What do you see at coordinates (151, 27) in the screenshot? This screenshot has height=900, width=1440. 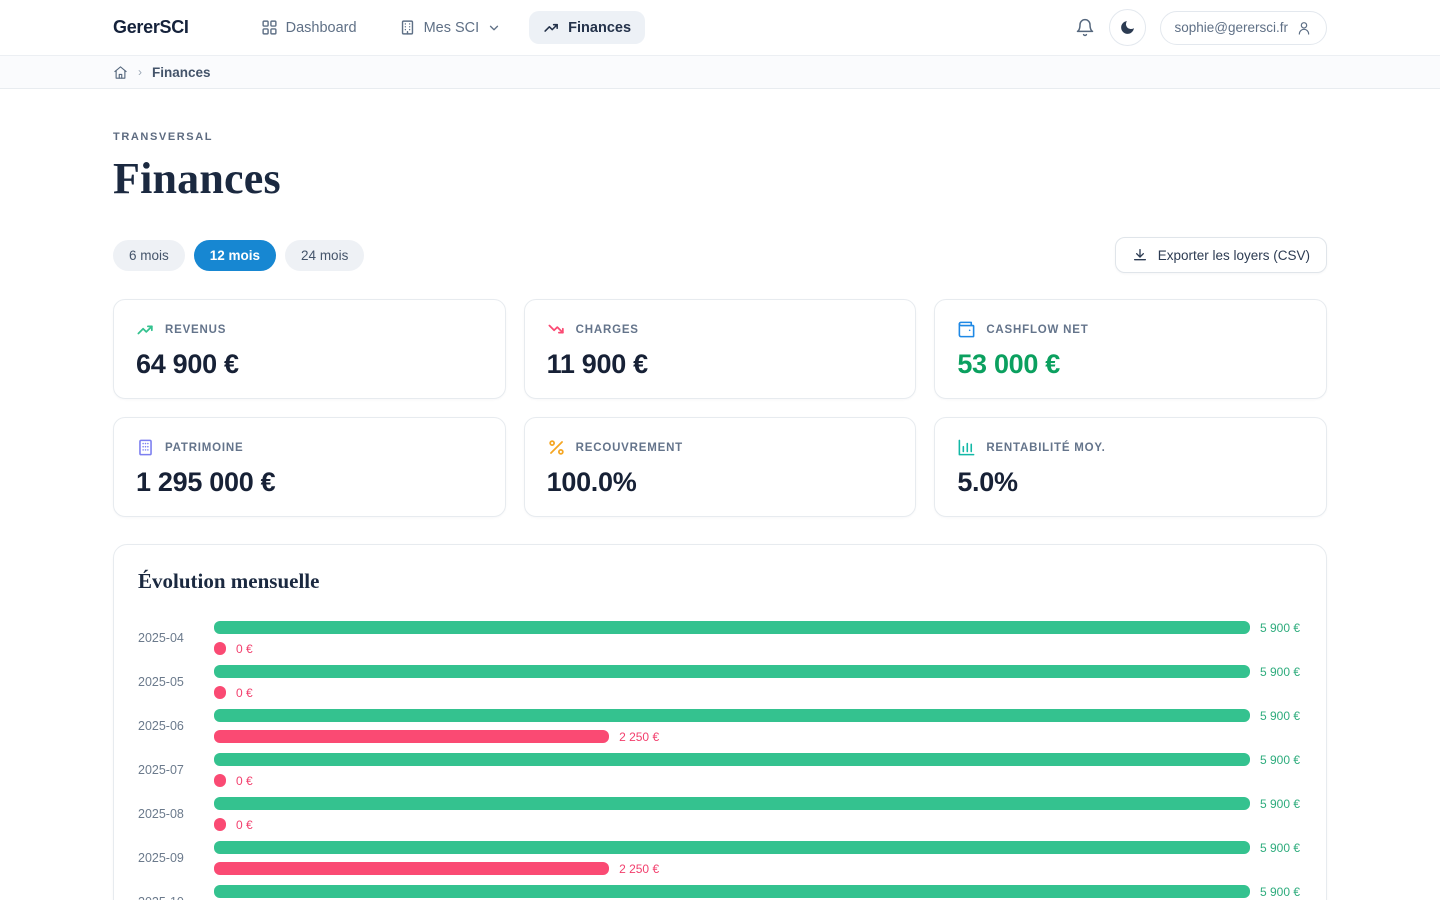 I see `app-logo: GererSCI` at bounding box center [151, 27].